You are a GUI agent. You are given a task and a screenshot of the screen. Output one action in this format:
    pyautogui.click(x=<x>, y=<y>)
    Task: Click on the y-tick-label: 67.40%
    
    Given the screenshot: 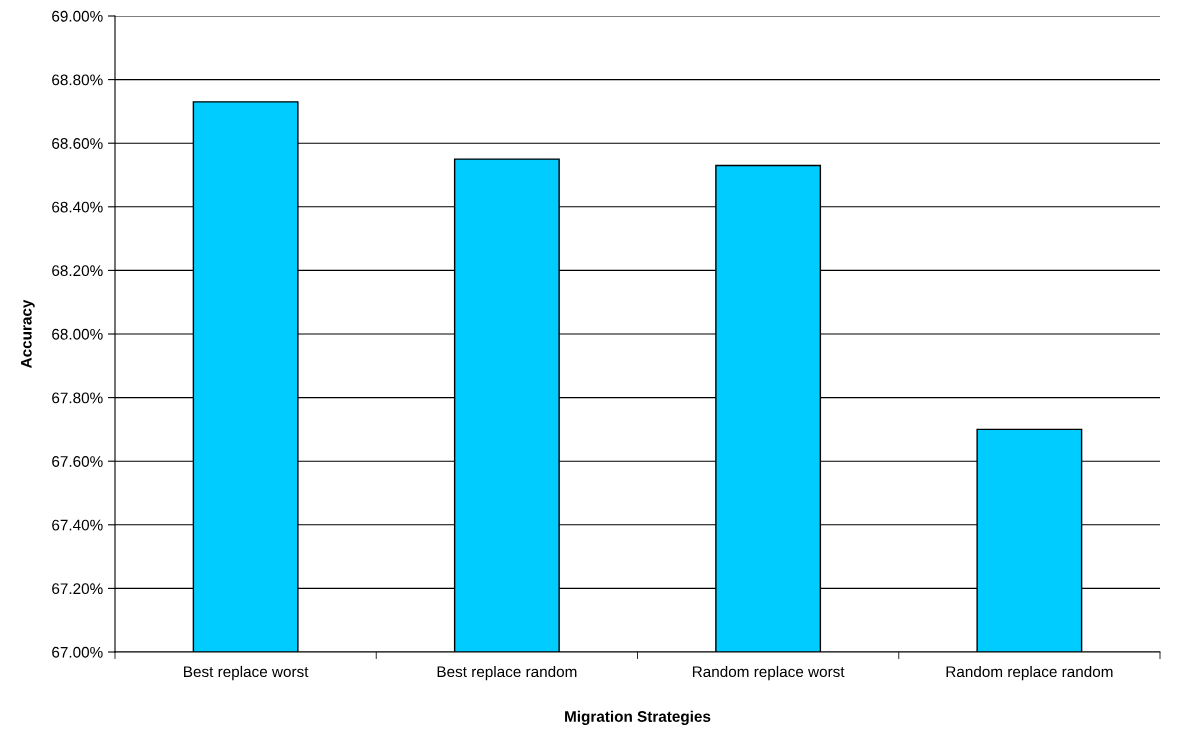 What is the action you would take?
    pyautogui.click(x=77, y=525)
    